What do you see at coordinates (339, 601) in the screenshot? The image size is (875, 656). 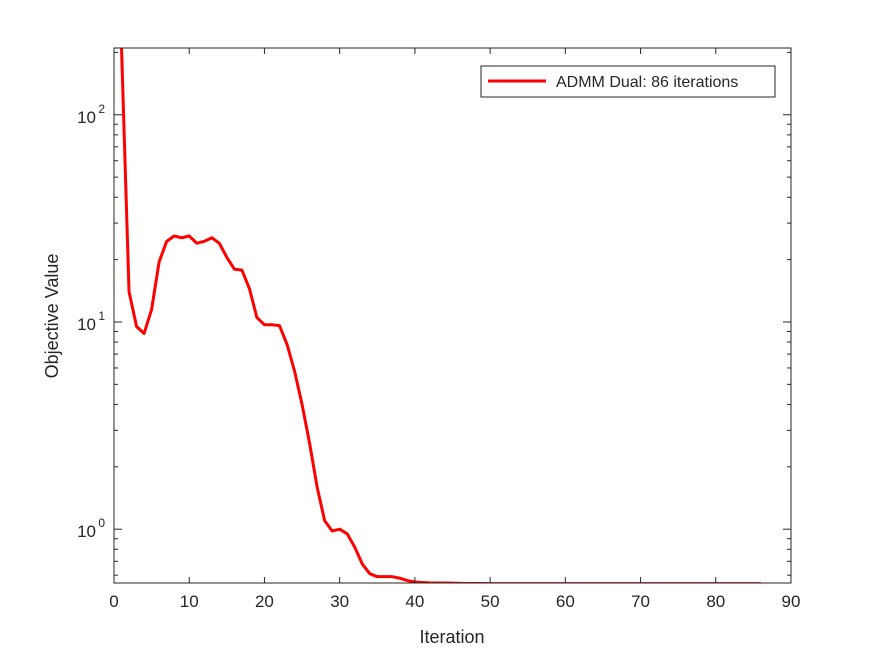 I see `x-tick-label: 30` at bounding box center [339, 601].